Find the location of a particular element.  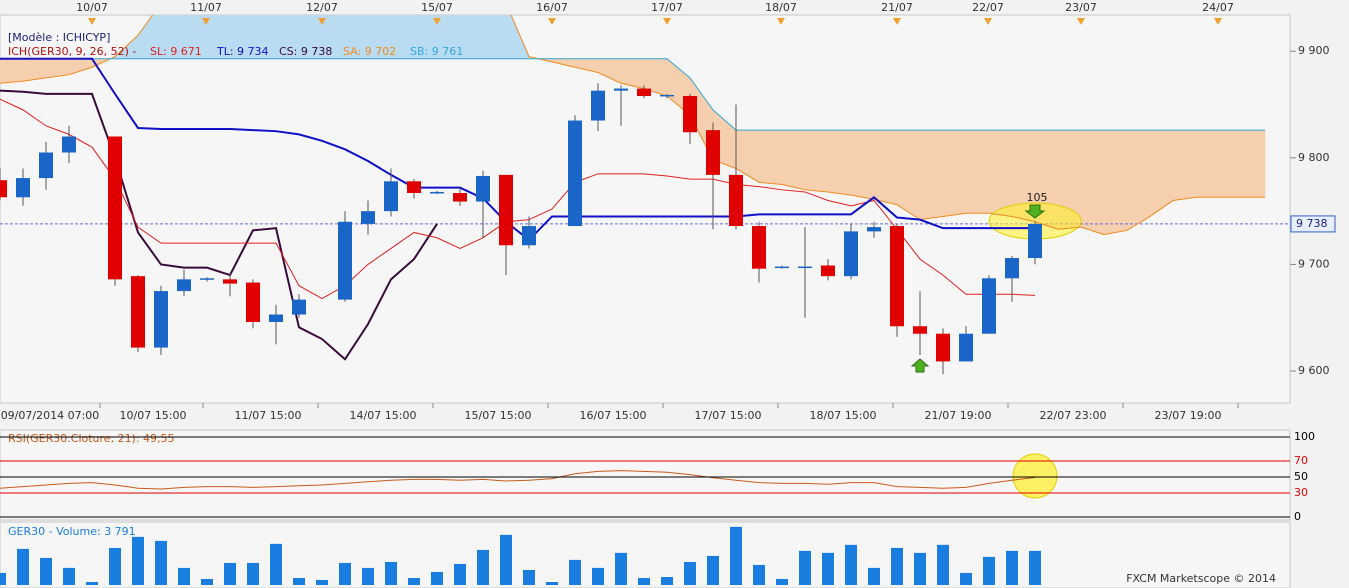

x-bottom-label: 09/07/2014 07:00 is located at coordinates (50, 415).